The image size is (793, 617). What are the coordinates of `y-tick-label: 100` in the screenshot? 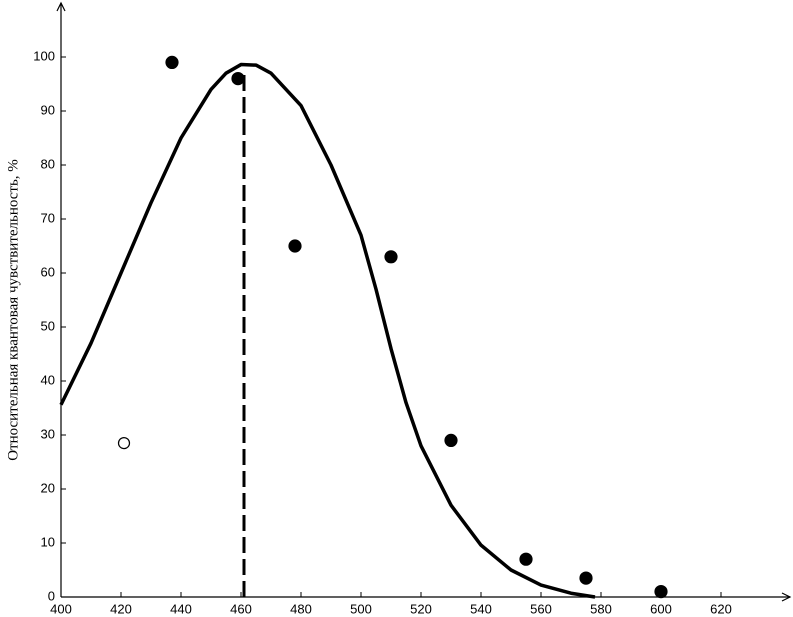 It's located at (44, 55).